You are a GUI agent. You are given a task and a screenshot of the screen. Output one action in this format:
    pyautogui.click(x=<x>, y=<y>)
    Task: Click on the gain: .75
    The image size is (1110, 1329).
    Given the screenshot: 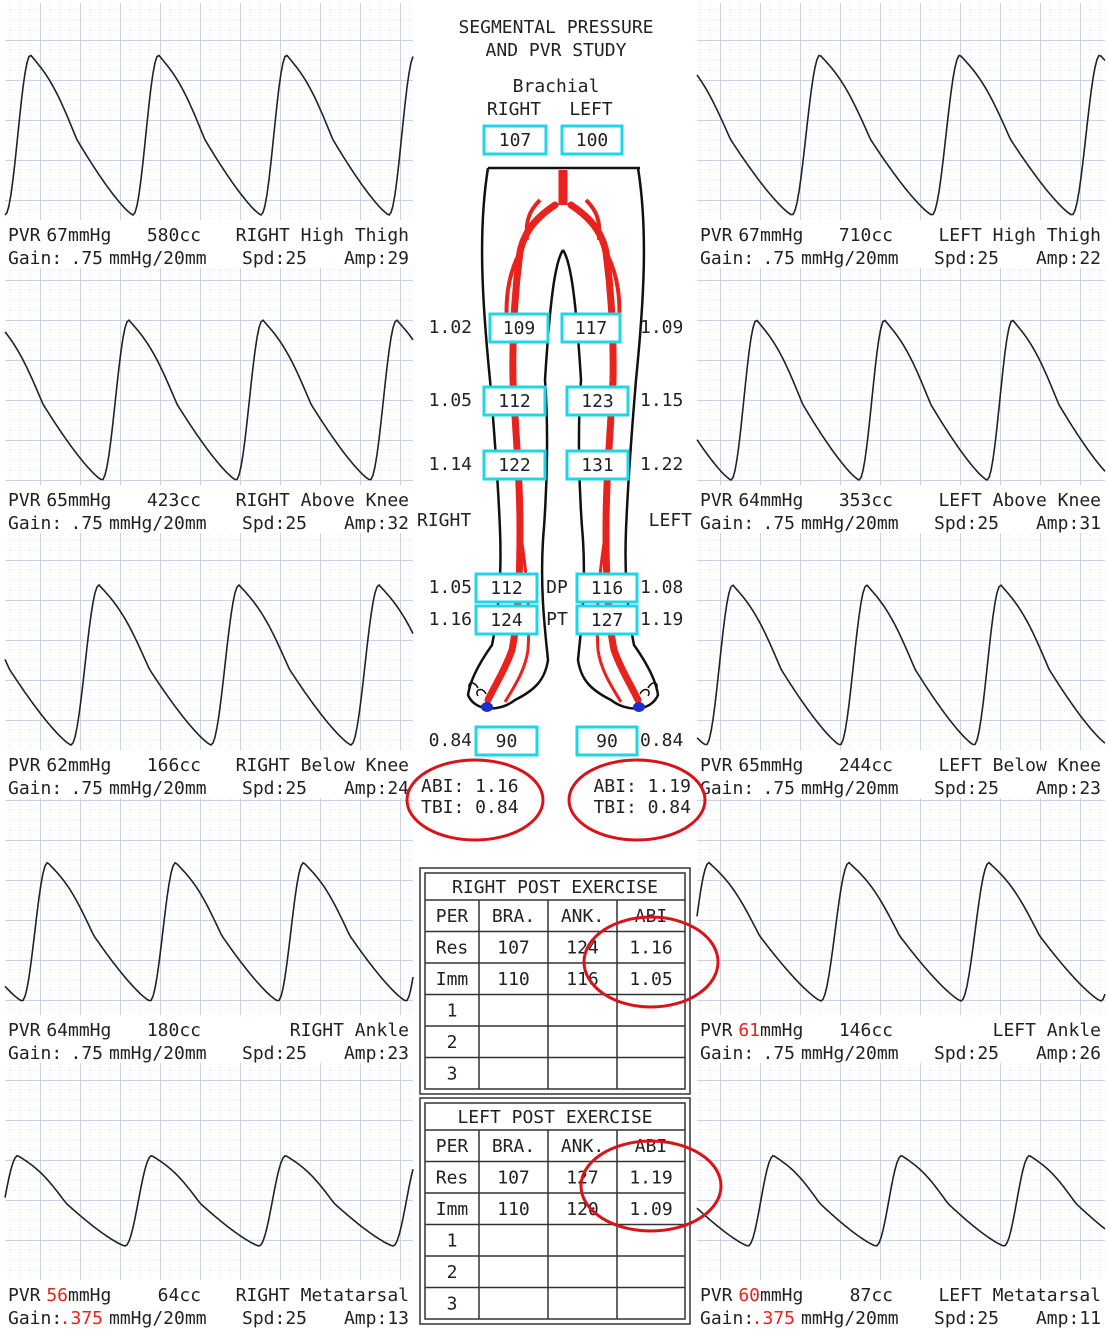 What is the action you would take?
    pyautogui.click(x=778, y=788)
    